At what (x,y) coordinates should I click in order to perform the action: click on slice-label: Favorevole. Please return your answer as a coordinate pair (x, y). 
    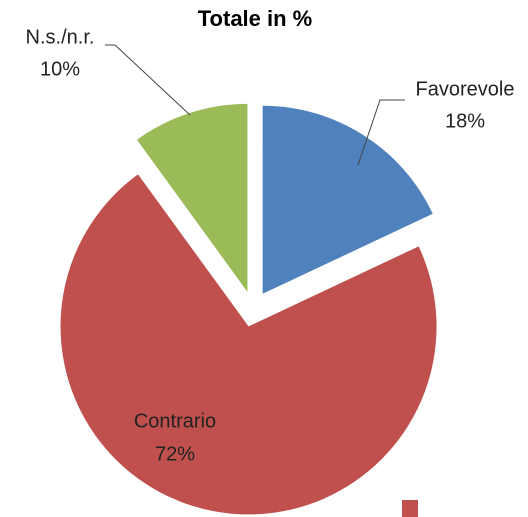
    Looking at the image, I should click on (465, 89).